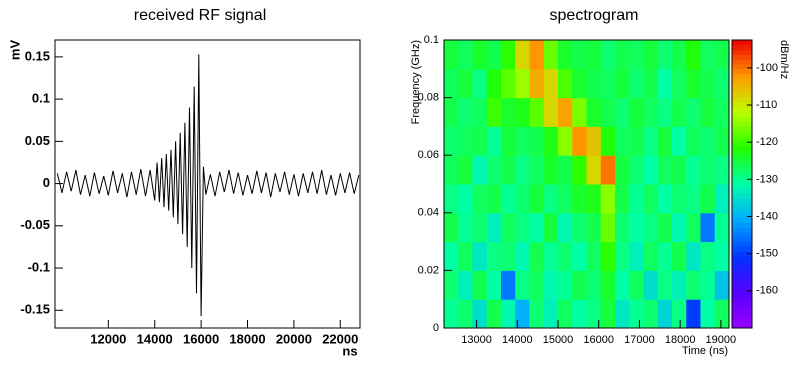 The image size is (798, 371). What do you see at coordinates (767, 142) in the screenshot?
I see `colorbar-tick-label: -120` at bounding box center [767, 142].